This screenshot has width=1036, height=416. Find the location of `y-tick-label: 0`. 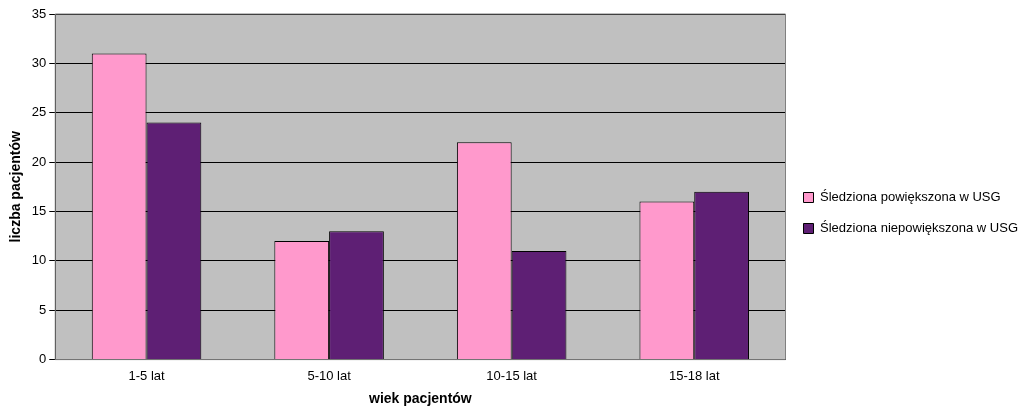

y-tick-label: 0 is located at coordinates (43, 359).